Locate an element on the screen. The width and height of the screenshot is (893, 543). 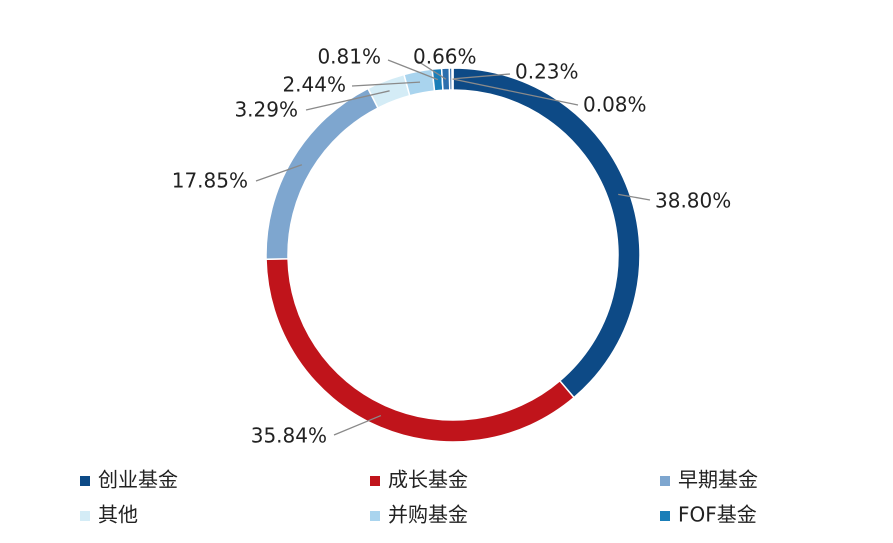
legend-label: 并购基金 is located at coordinates (428, 515).